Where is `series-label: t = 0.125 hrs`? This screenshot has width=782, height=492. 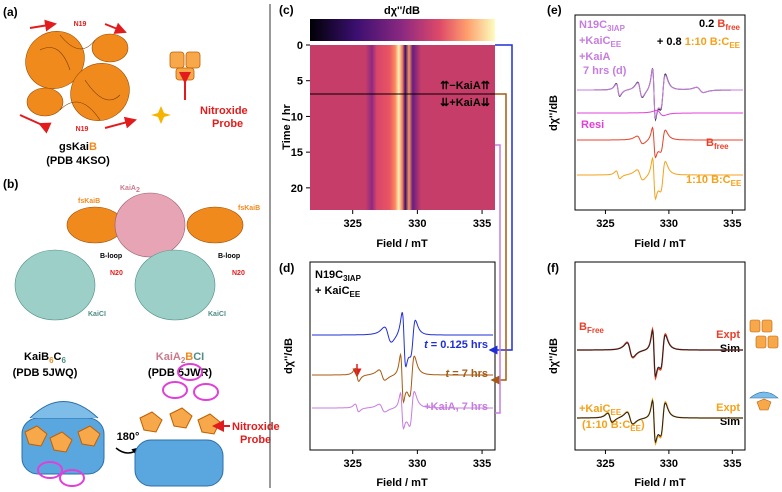
series-label: t = 0.125 hrs is located at coordinates (456, 345).